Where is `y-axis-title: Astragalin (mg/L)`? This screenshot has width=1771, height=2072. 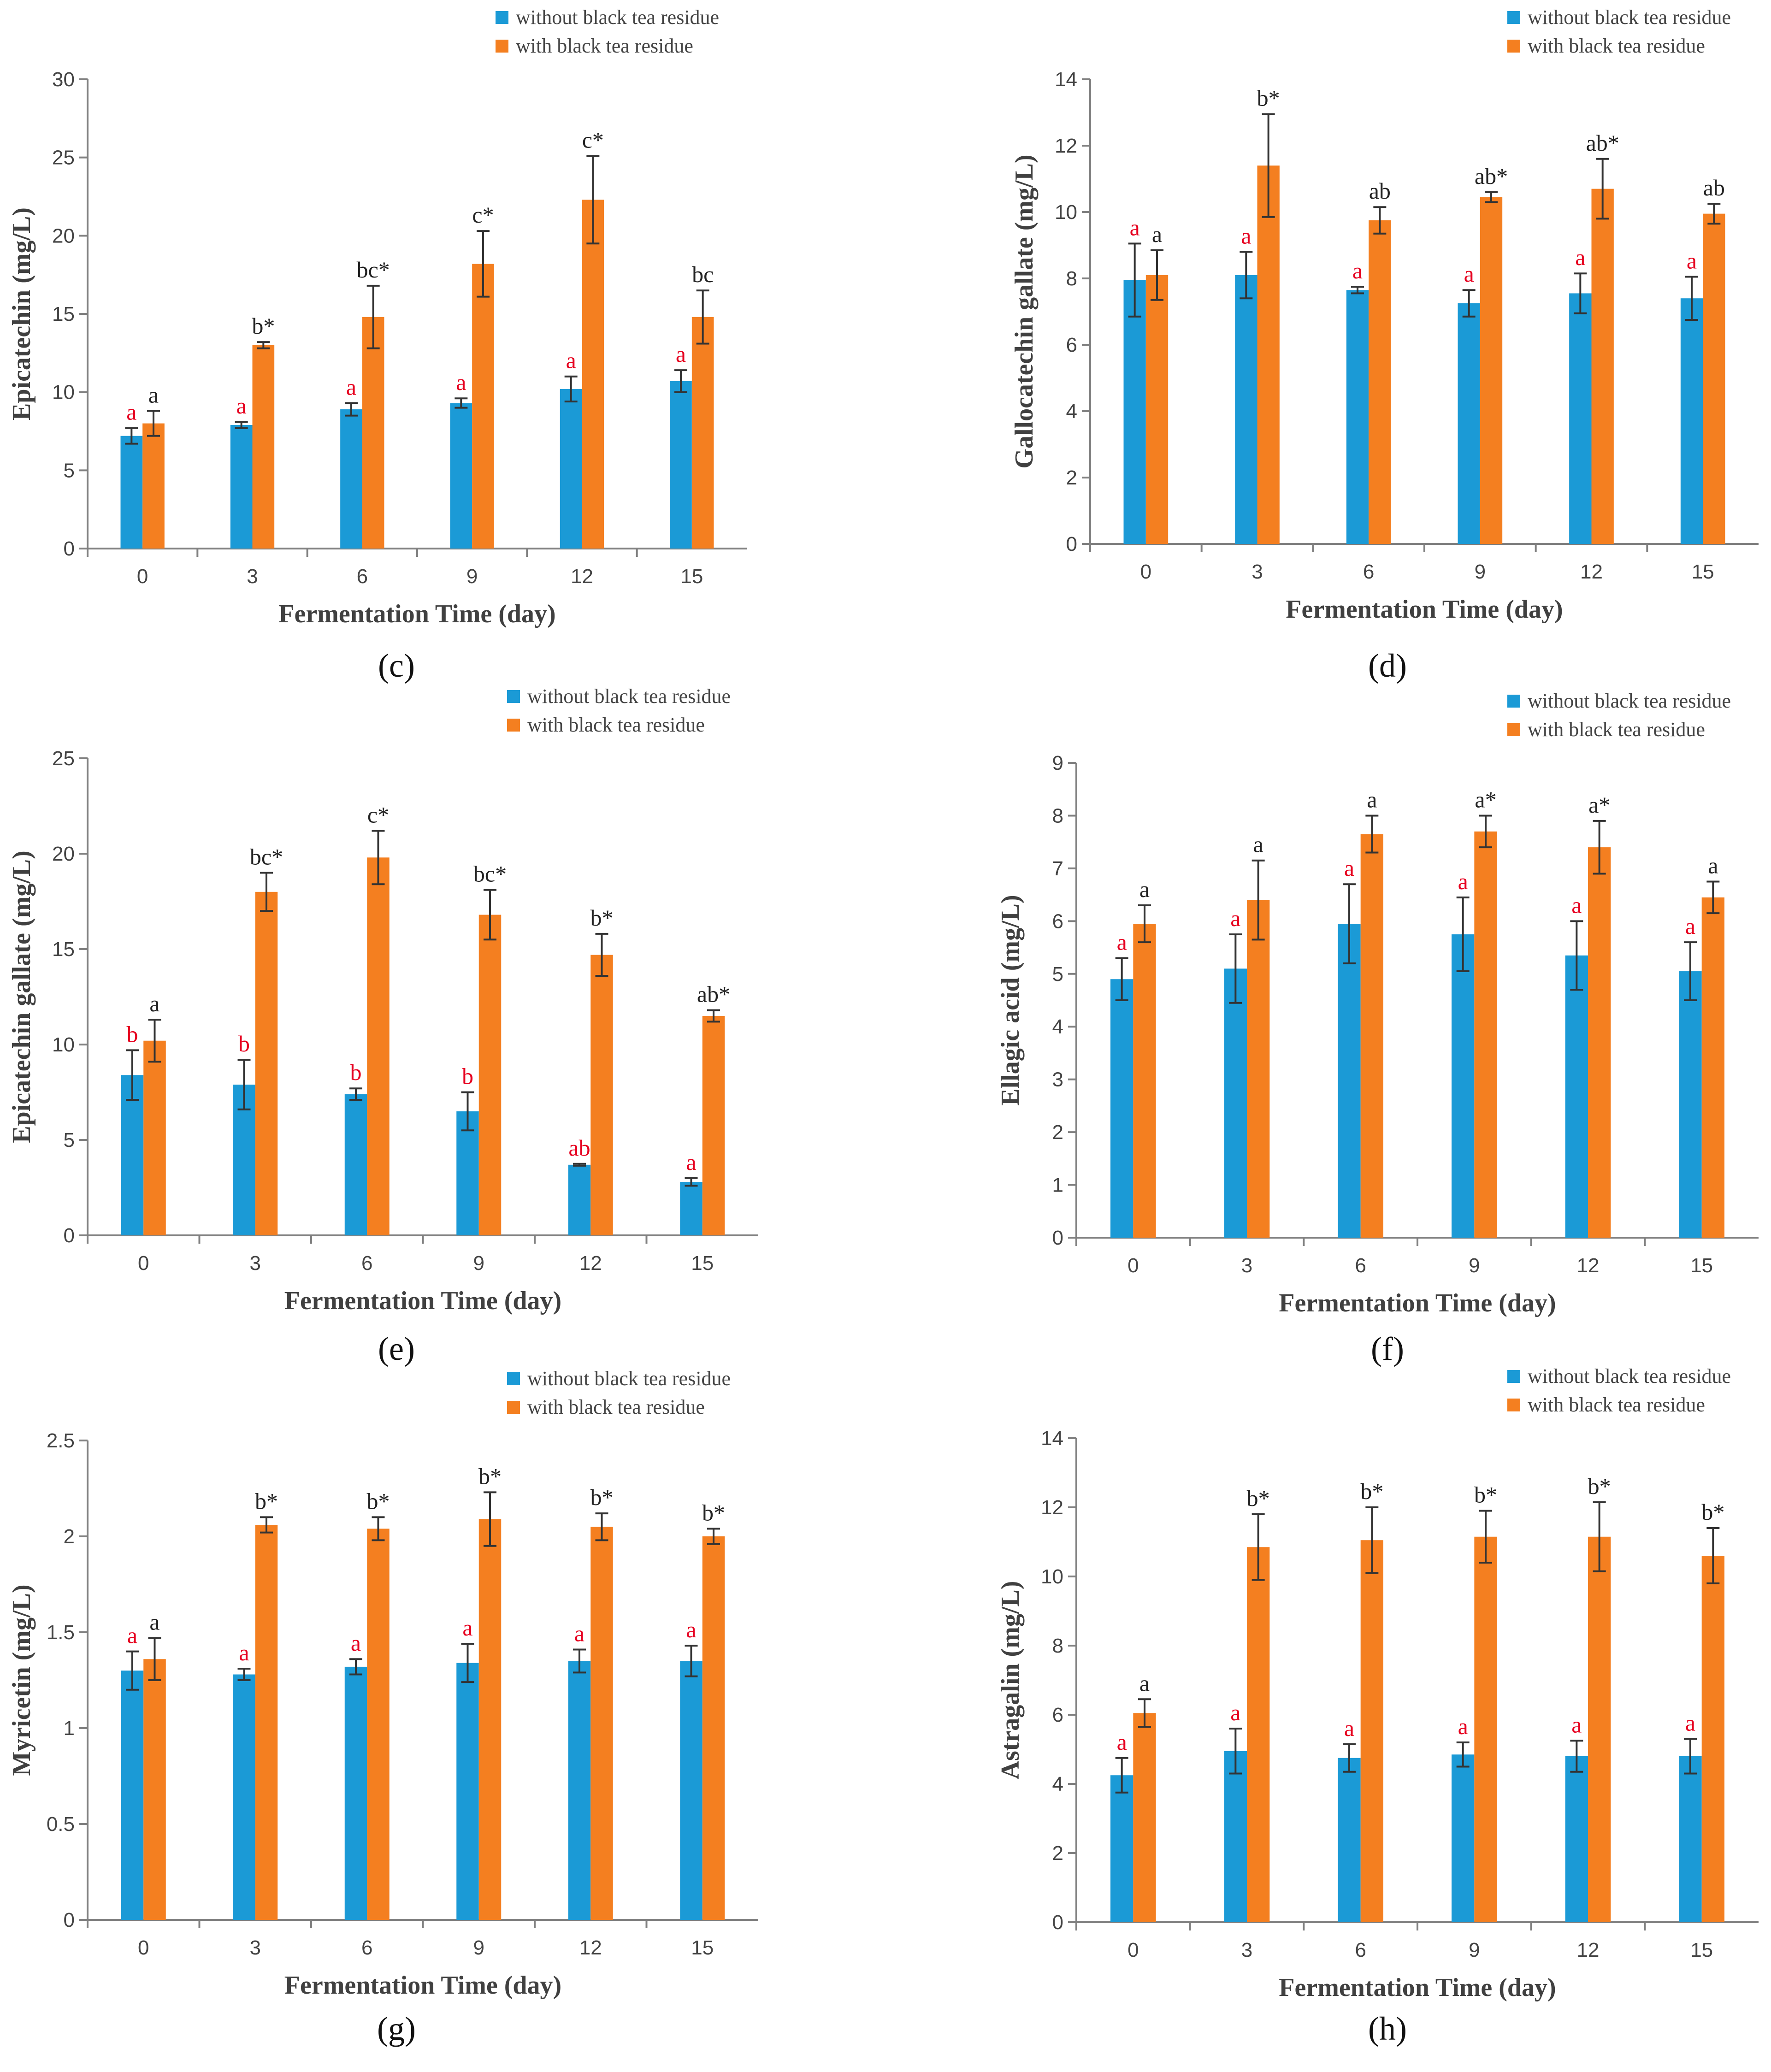 y-axis-title: Astragalin (mg/L) is located at coordinates (1010, 1680).